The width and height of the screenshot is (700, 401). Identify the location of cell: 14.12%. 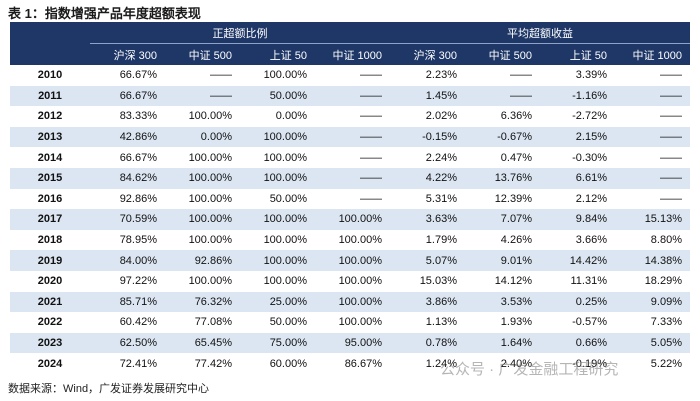
(513, 281).